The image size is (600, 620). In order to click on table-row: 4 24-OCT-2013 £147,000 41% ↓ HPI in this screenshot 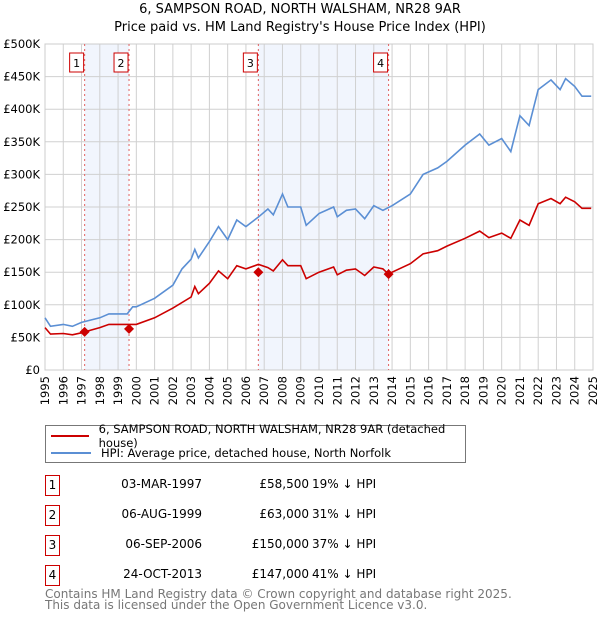, I will do `click(295, 575)`.